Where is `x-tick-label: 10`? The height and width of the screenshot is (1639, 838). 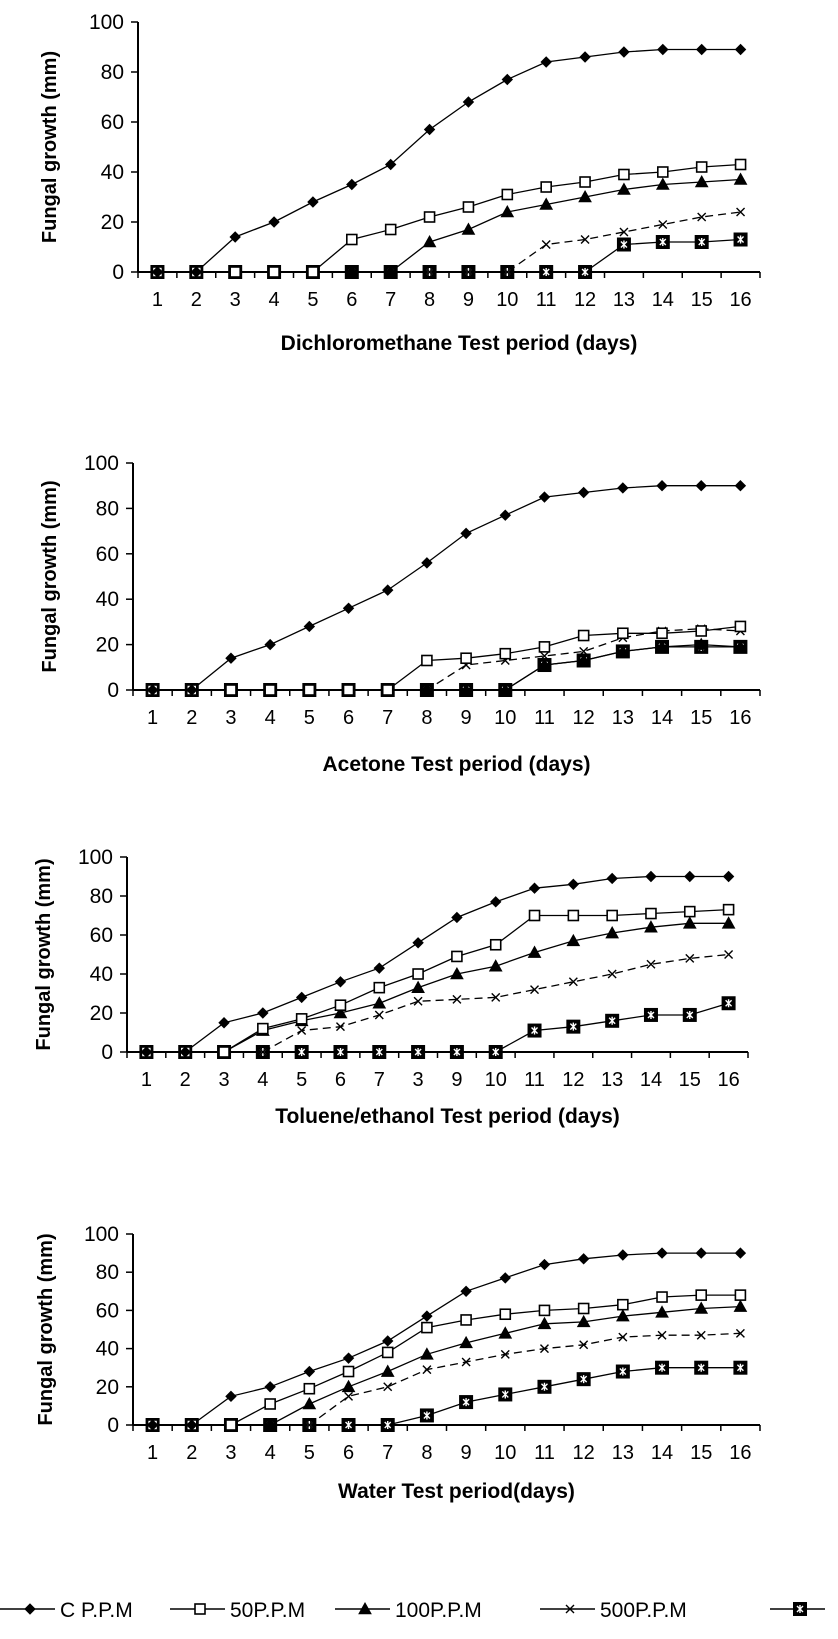 x-tick-label: 10 is located at coordinates (505, 718).